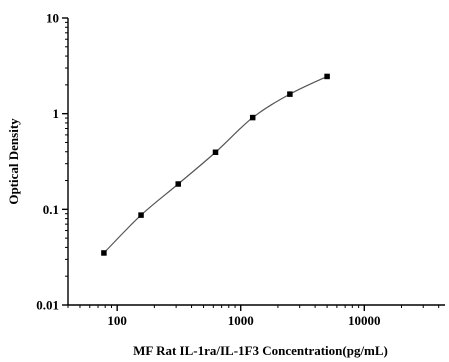  What do you see at coordinates (52, 18) in the screenshot?
I see `y-tick-label: 10` at bounding box center [52, 18].